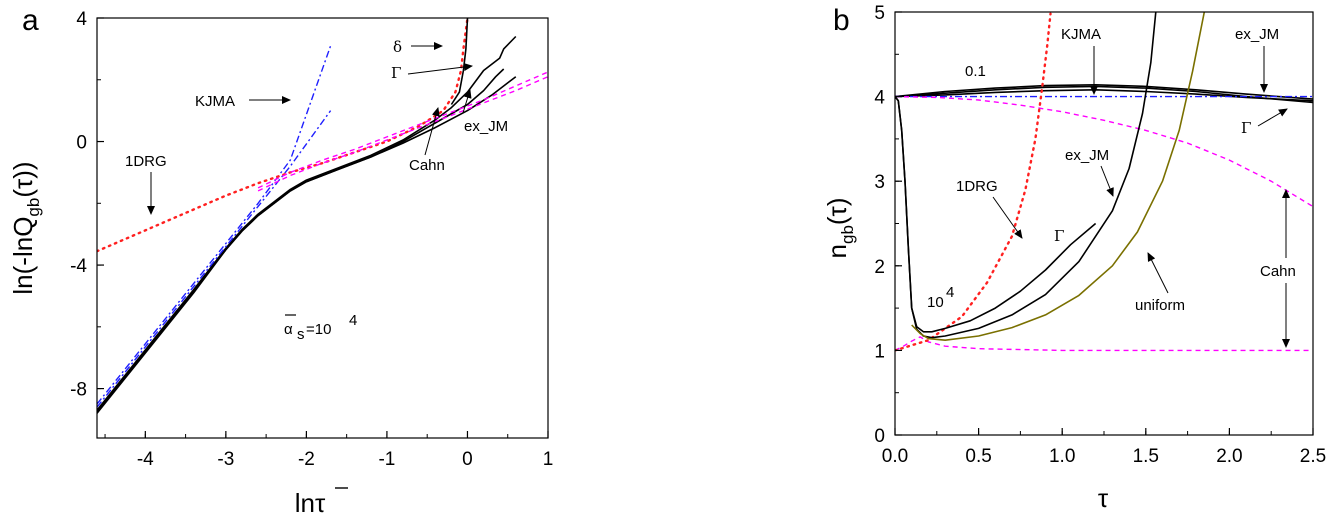 This screenshot has width=1333, height=522. Describe the element at coordinates (1087, 155) in the screenshot. I see `annotation-exjm-mid-b: ex_JM` at that location.